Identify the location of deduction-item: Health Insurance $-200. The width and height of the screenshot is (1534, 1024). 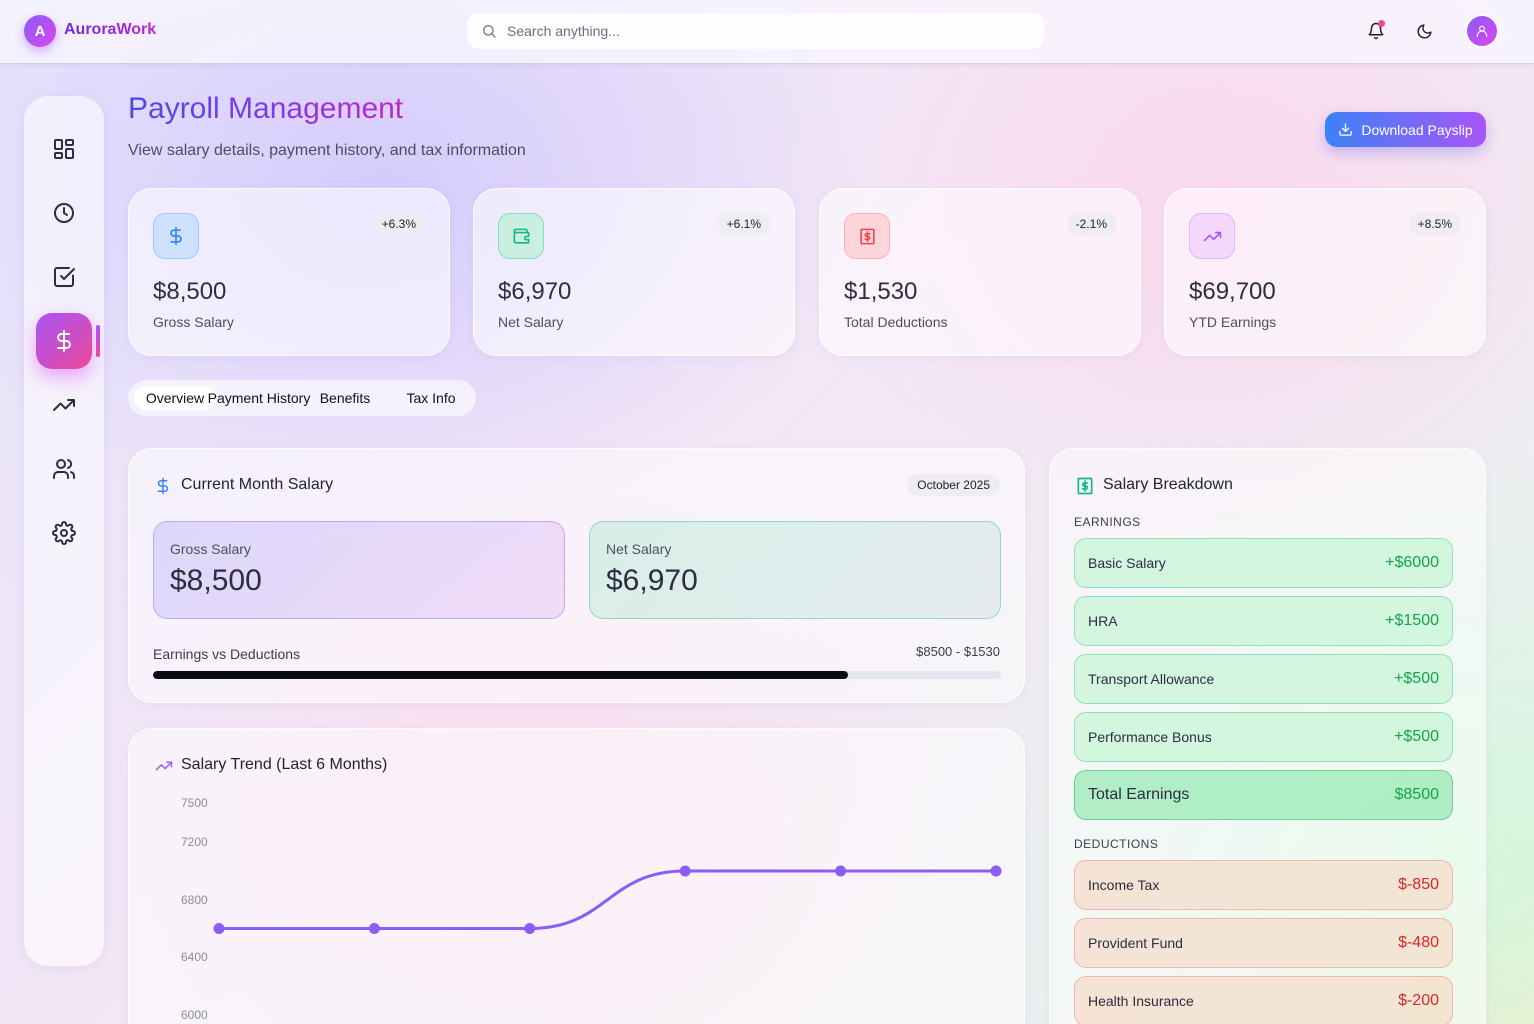
(1263, 1000).